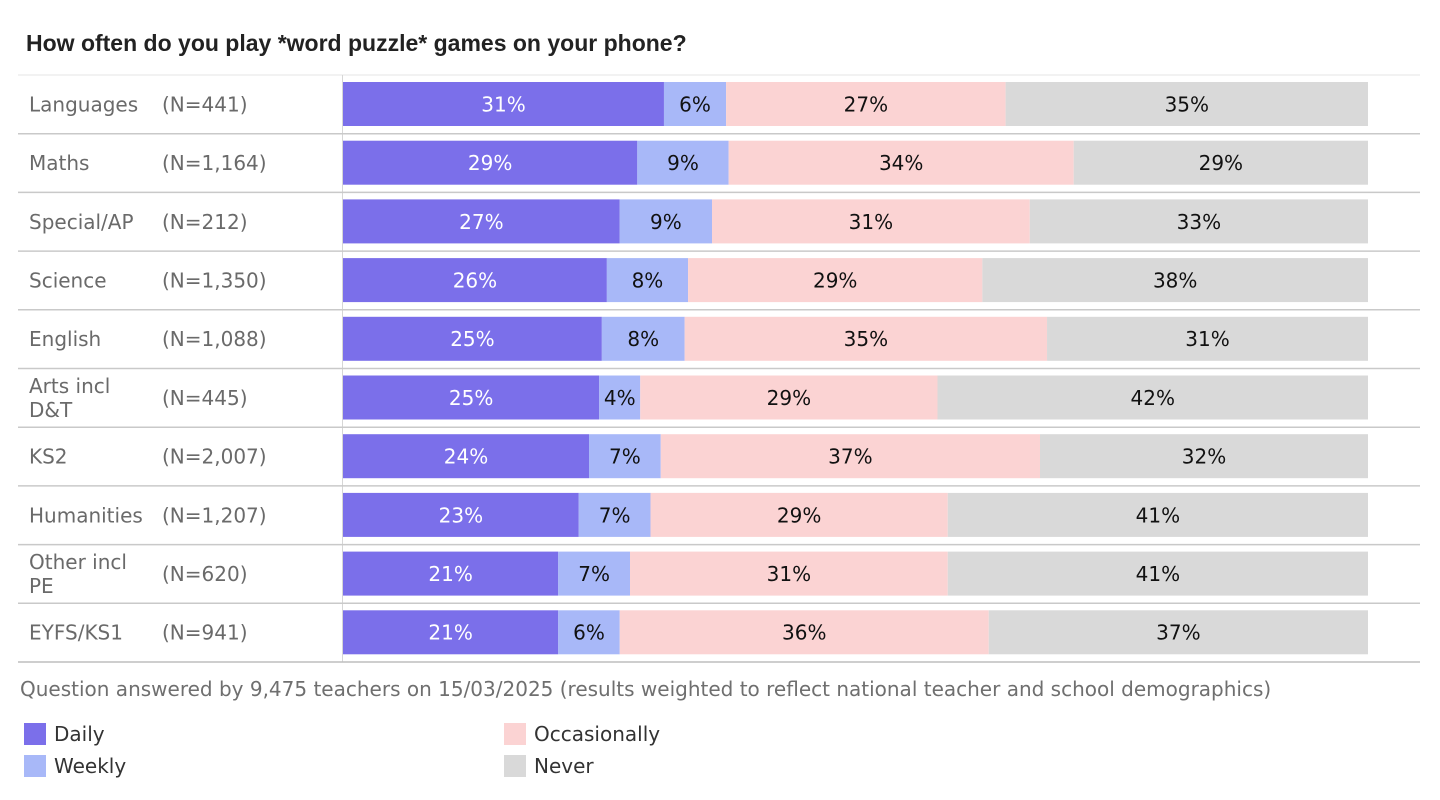 The image size is (1440, 800). I want to click on bar-never-humanities, so click(1157, 514).